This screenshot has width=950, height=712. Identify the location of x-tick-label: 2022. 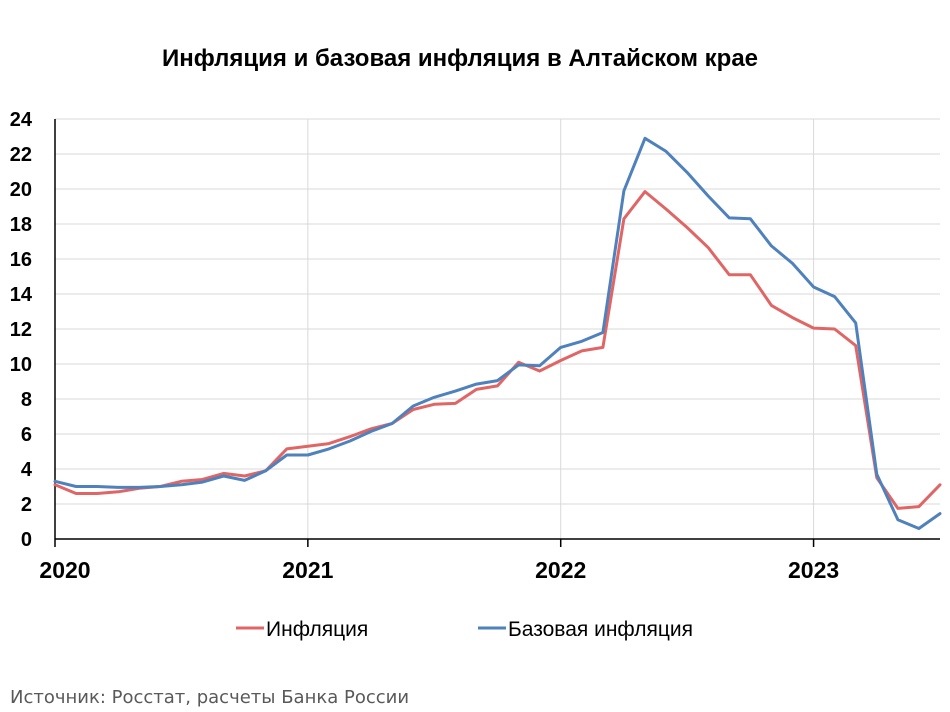
(560, 570).